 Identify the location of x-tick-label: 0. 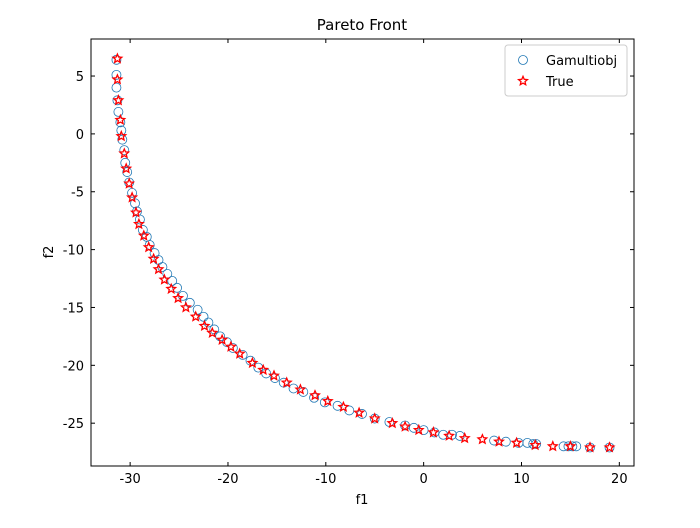
(424, 479).